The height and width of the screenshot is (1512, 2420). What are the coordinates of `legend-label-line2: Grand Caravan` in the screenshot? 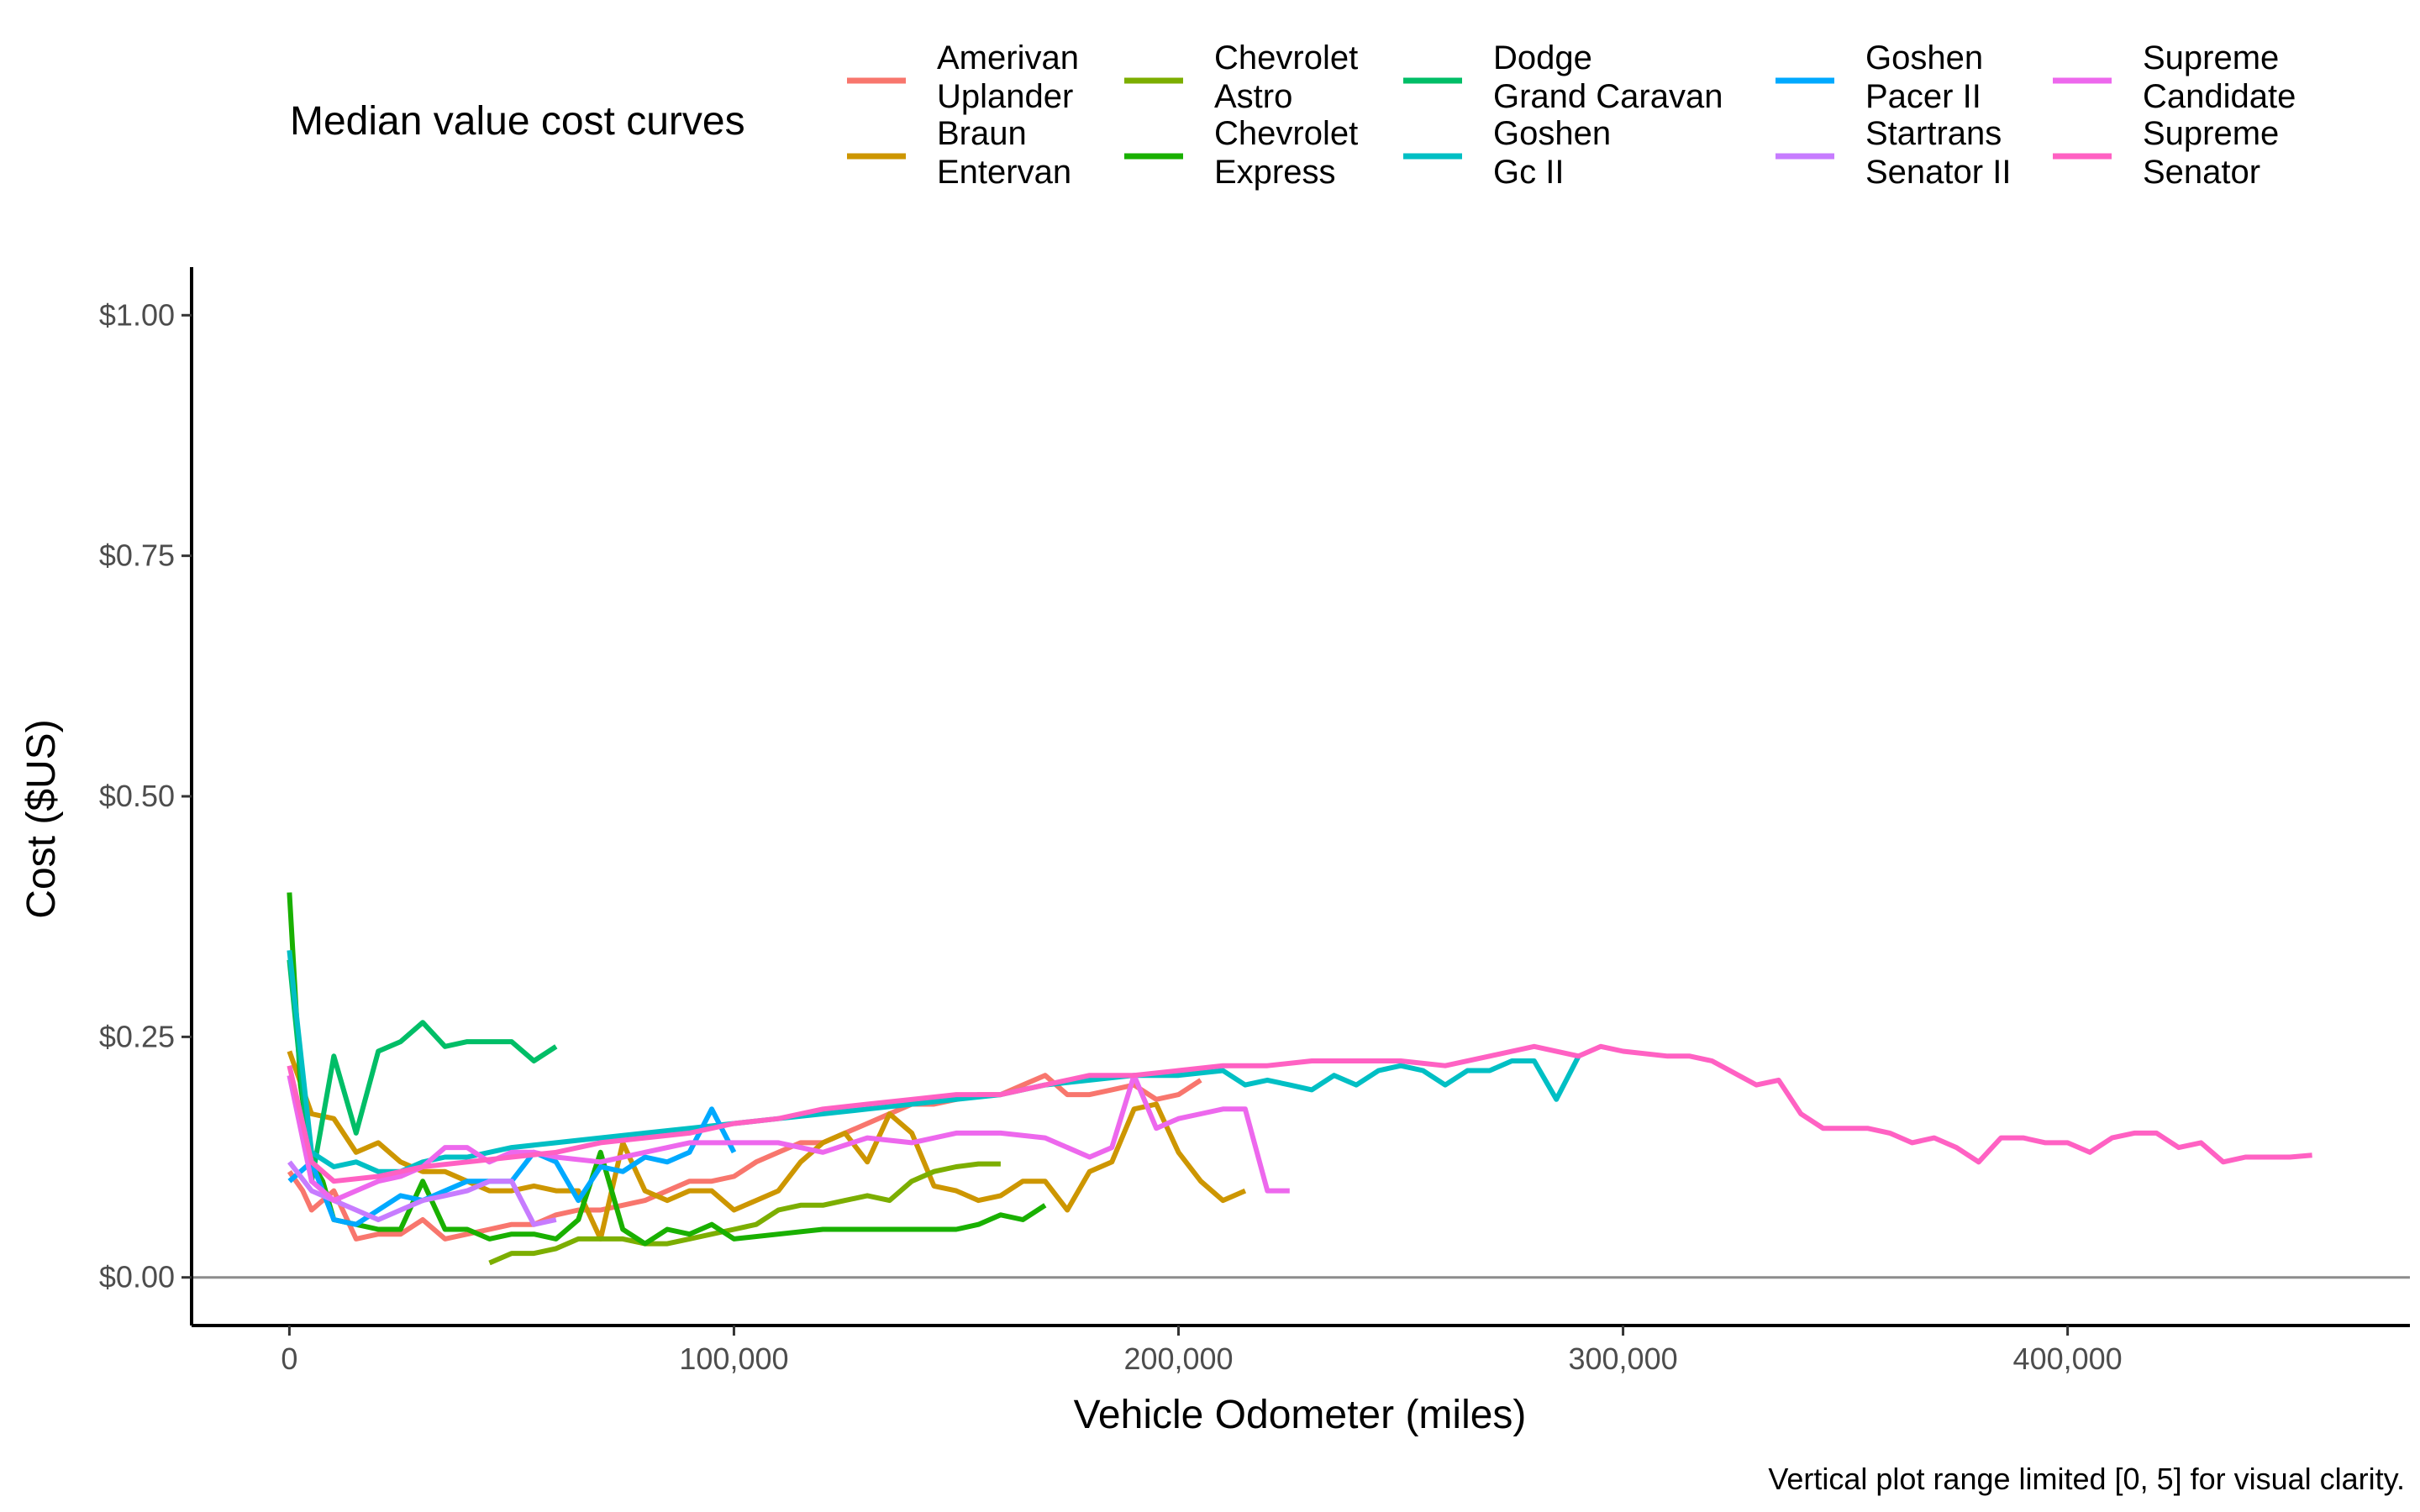 It's located at (1608, 96).